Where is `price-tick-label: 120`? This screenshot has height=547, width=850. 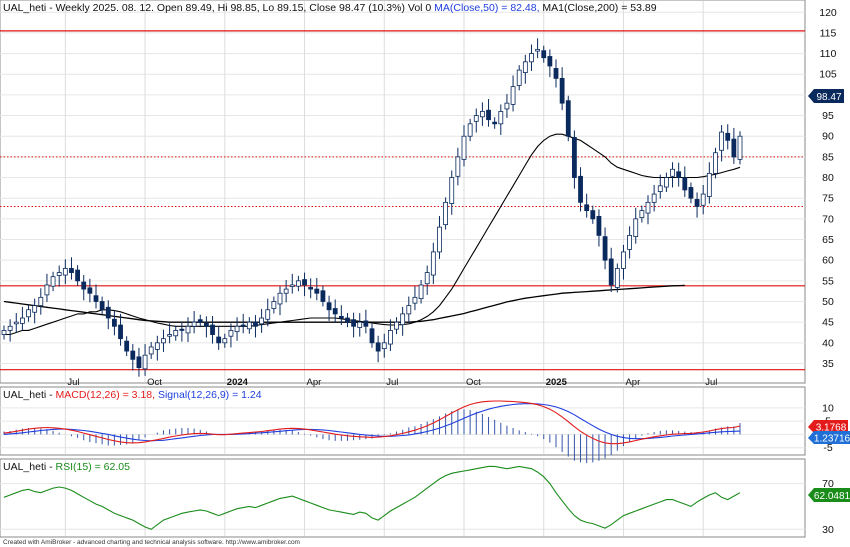
price-tick-label: 120 is located at coordinates (828, 13).